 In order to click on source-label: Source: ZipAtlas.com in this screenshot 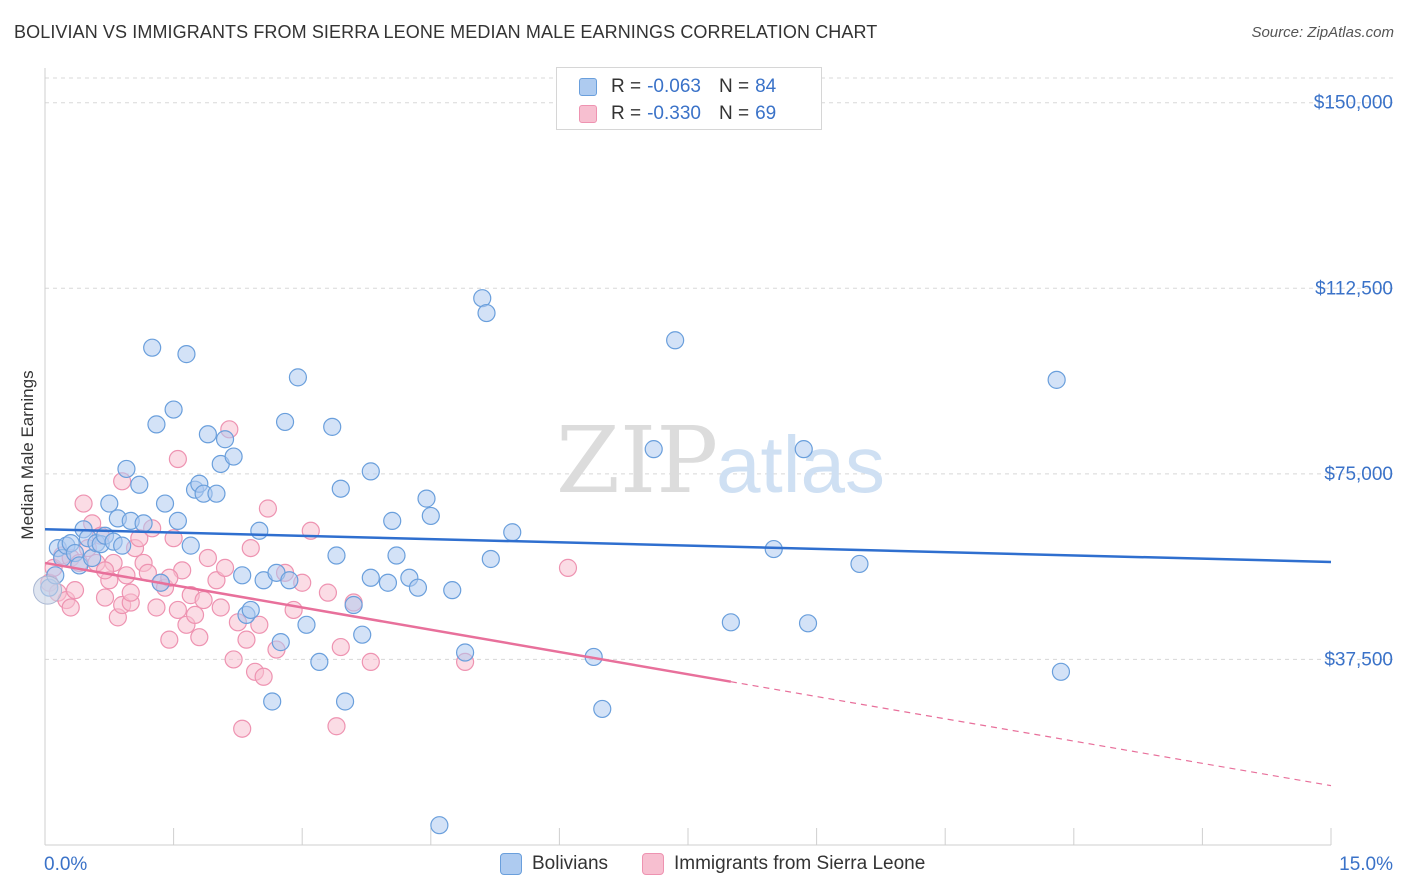, I will do `click(1322, 32)`.